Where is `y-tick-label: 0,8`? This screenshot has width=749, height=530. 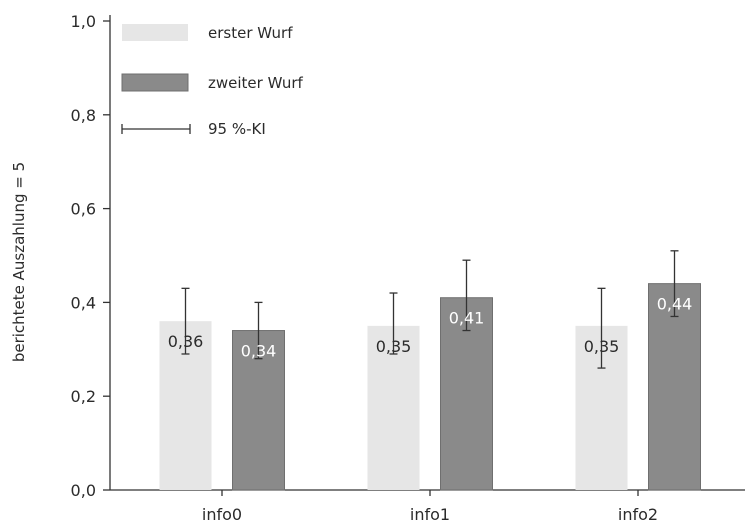 y-tick-label: 0,8 is located at coordinates (83, 115).